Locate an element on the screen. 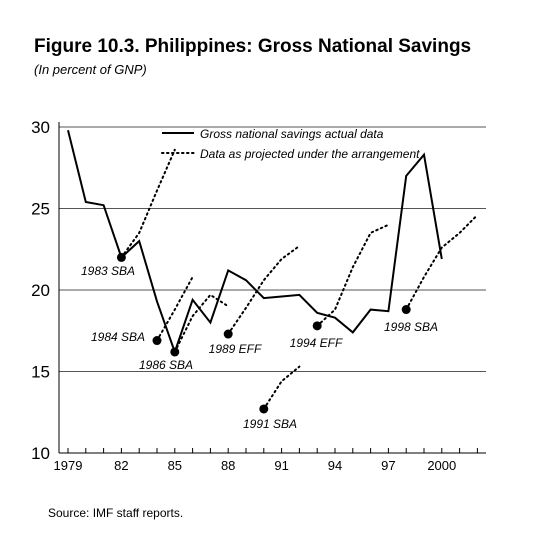 The width and height of the screenshot is (553, 553). projection-label-1994-eff: 1994 EFF is located at coordinates (316, 343).